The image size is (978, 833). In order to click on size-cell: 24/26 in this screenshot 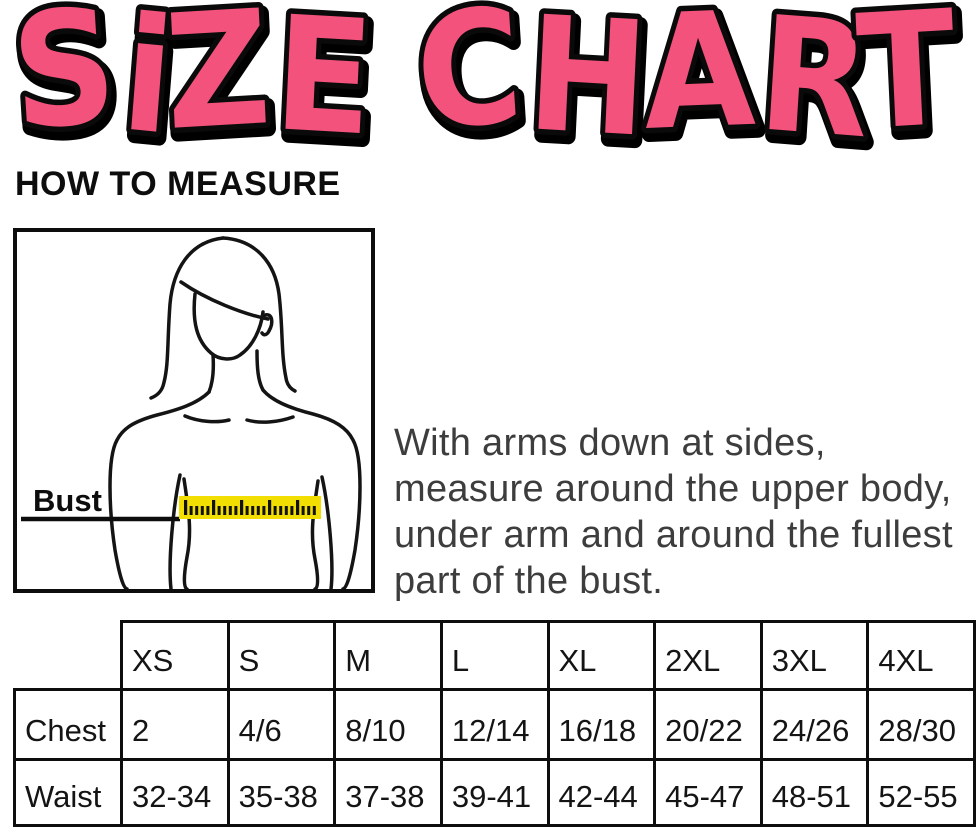, I will do `click(814, 724)`.